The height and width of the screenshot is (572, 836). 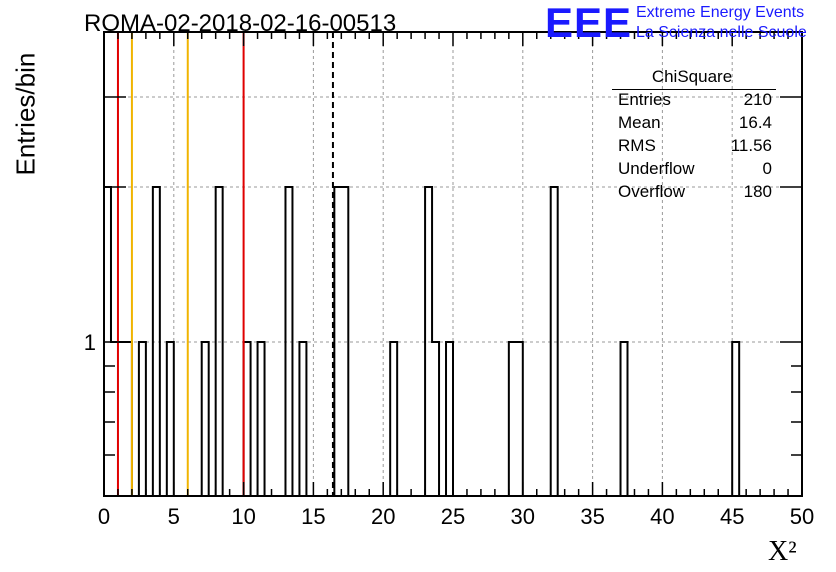 I want to click on x-tick-label: 15, so click(x=313, y=516).